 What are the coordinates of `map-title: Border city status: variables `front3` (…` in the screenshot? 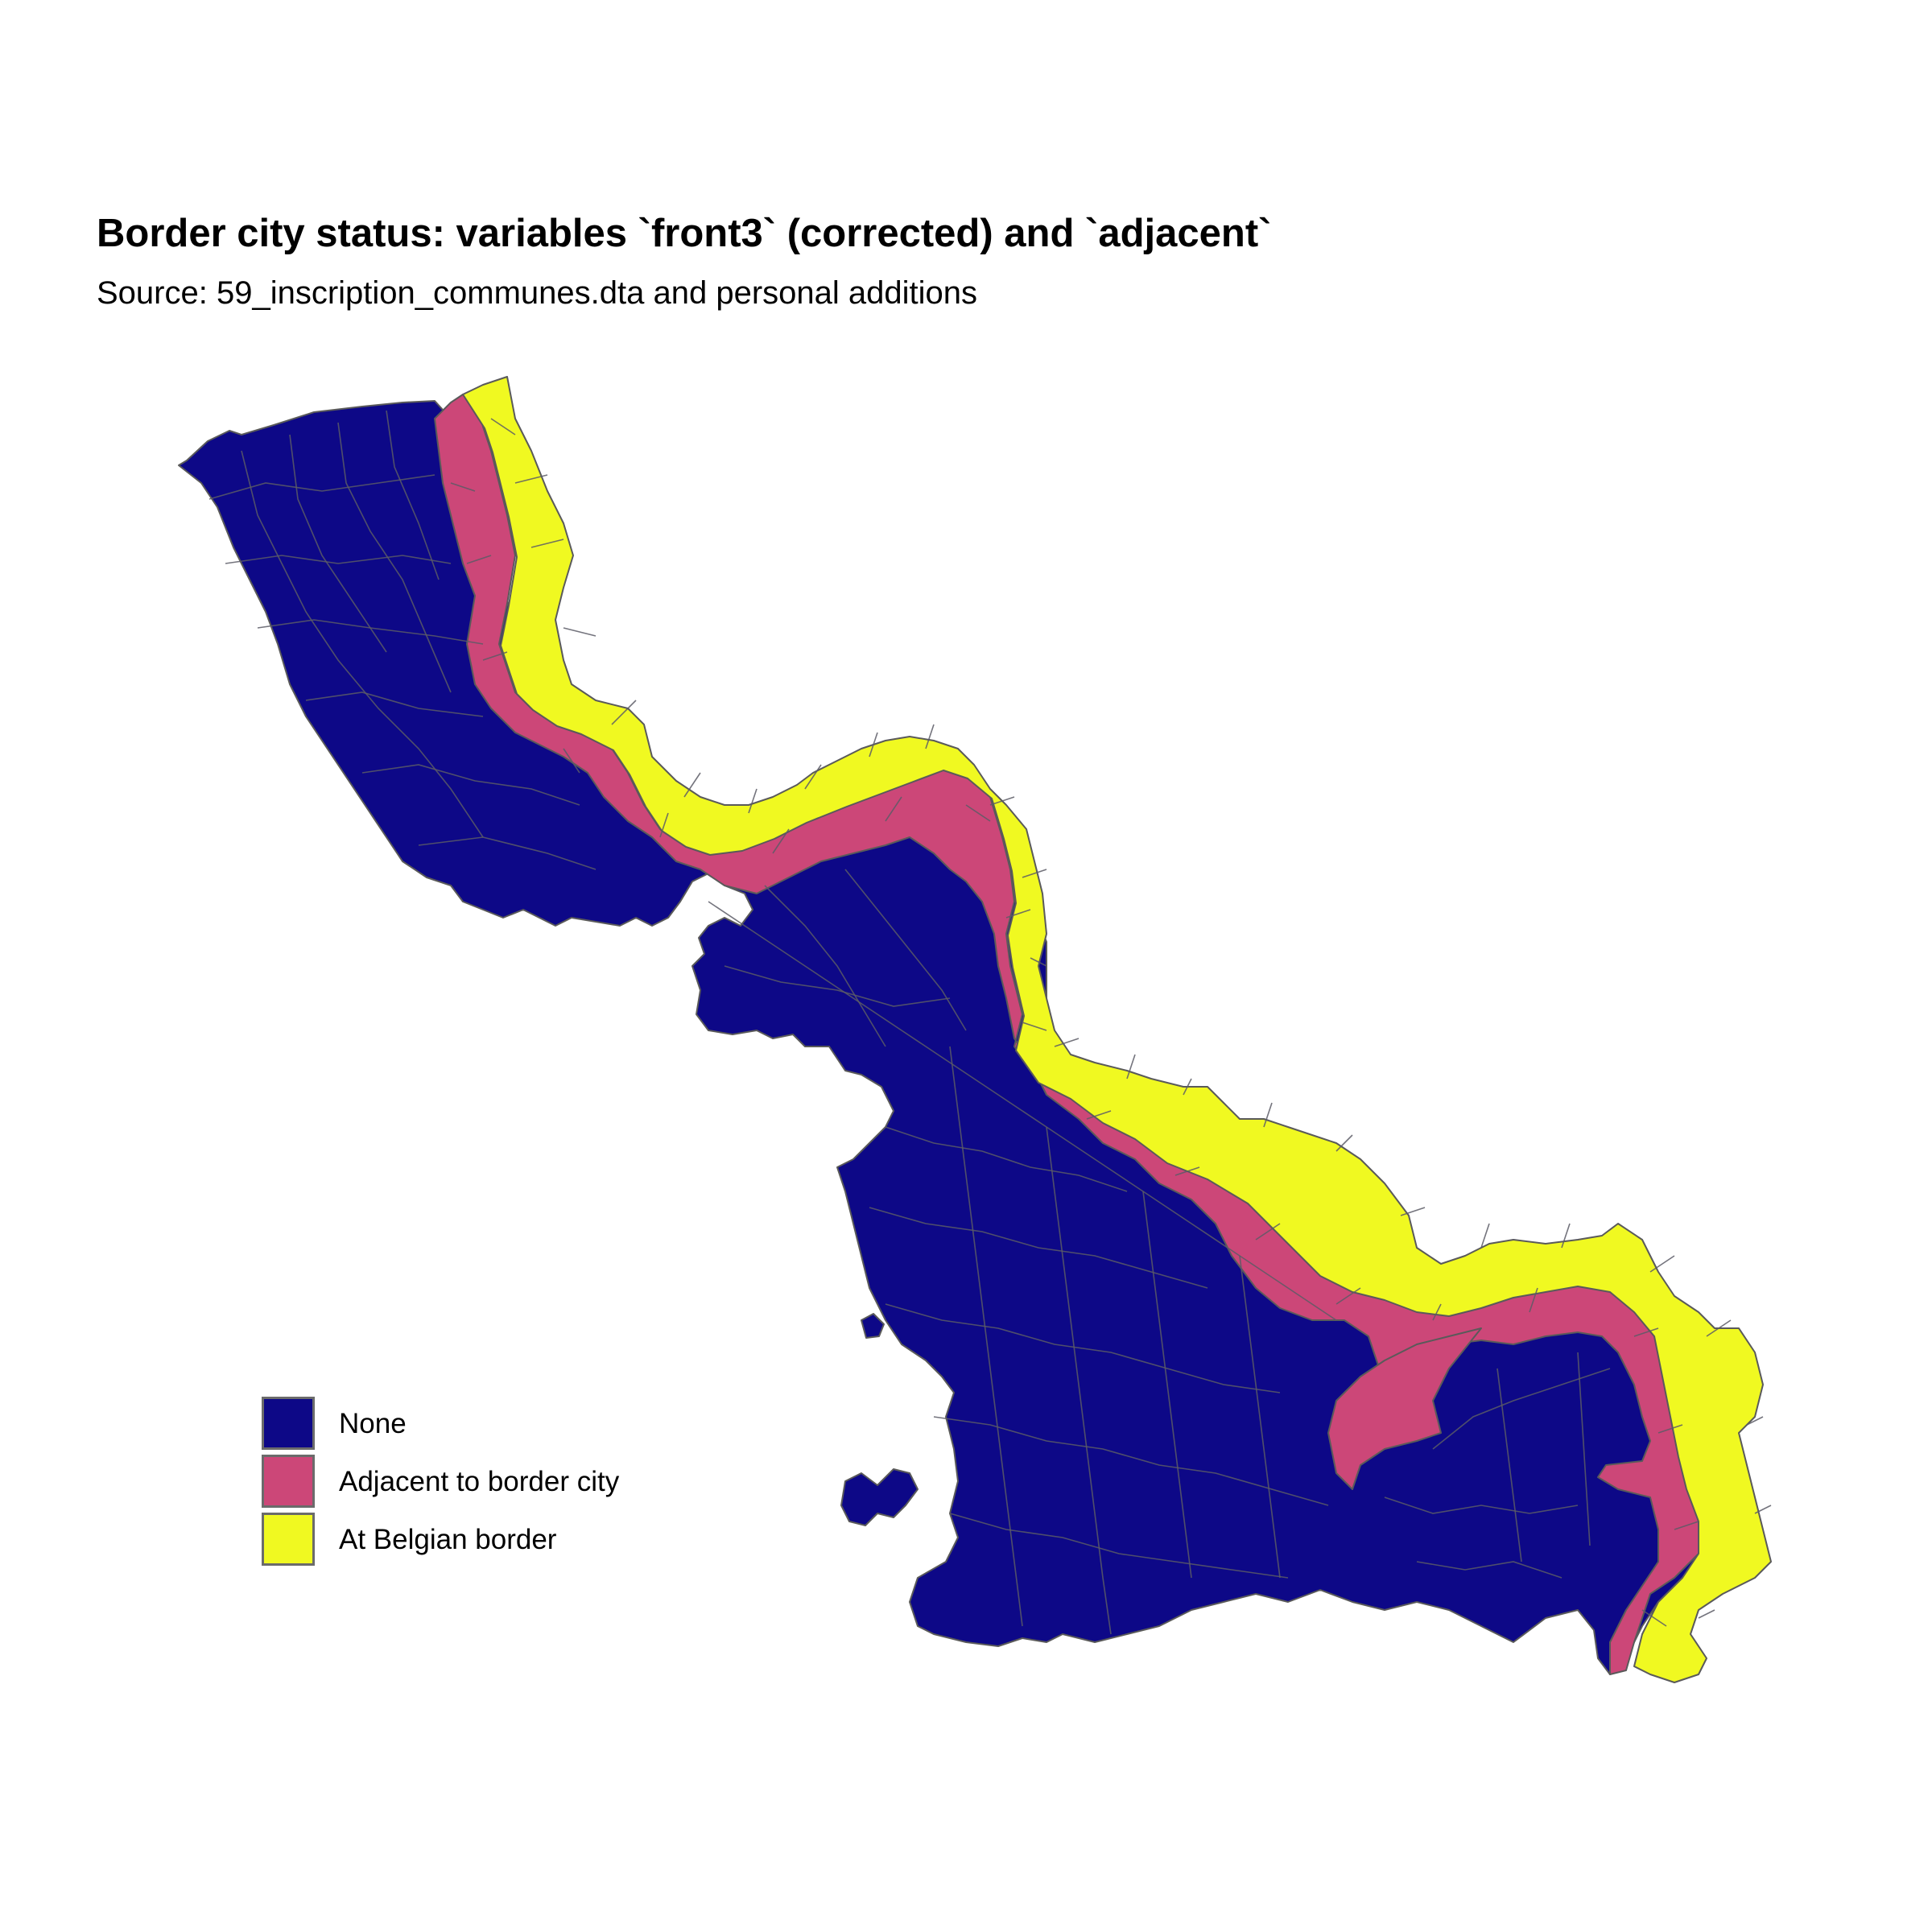 It's located at (684, 233).